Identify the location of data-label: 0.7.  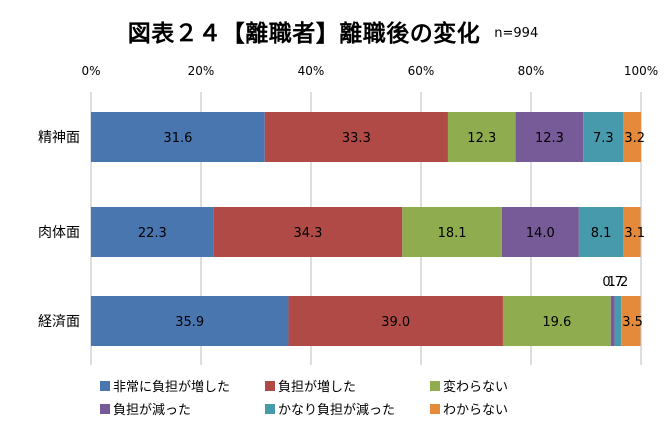
(612, 282).